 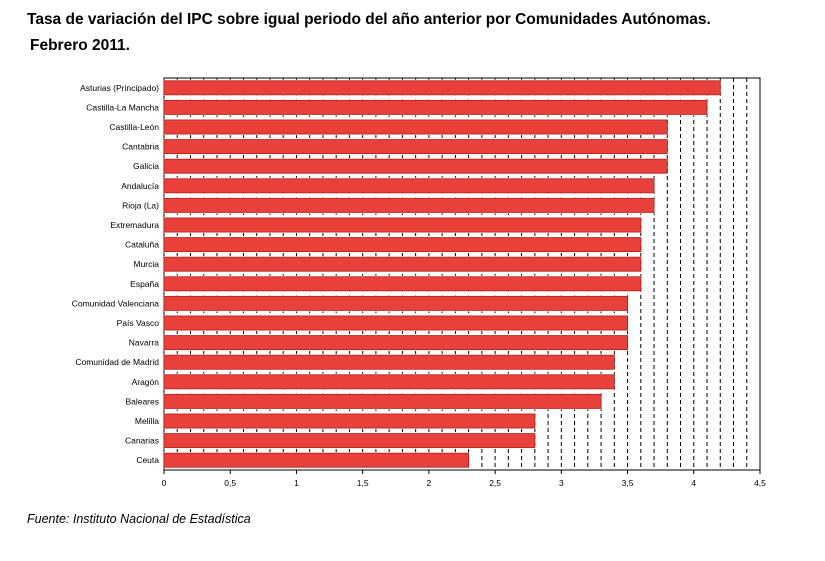 What do you see at coordinates (561, 483) in the screenshot?
I see `x-tick-label: 3` at bounding box center [561, 483].